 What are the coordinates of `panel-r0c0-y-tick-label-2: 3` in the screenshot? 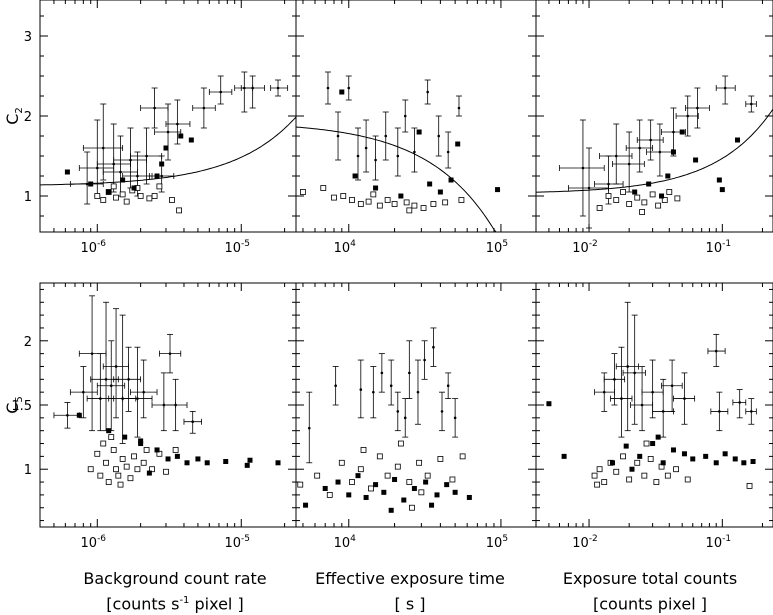 It's located at (28, 37).